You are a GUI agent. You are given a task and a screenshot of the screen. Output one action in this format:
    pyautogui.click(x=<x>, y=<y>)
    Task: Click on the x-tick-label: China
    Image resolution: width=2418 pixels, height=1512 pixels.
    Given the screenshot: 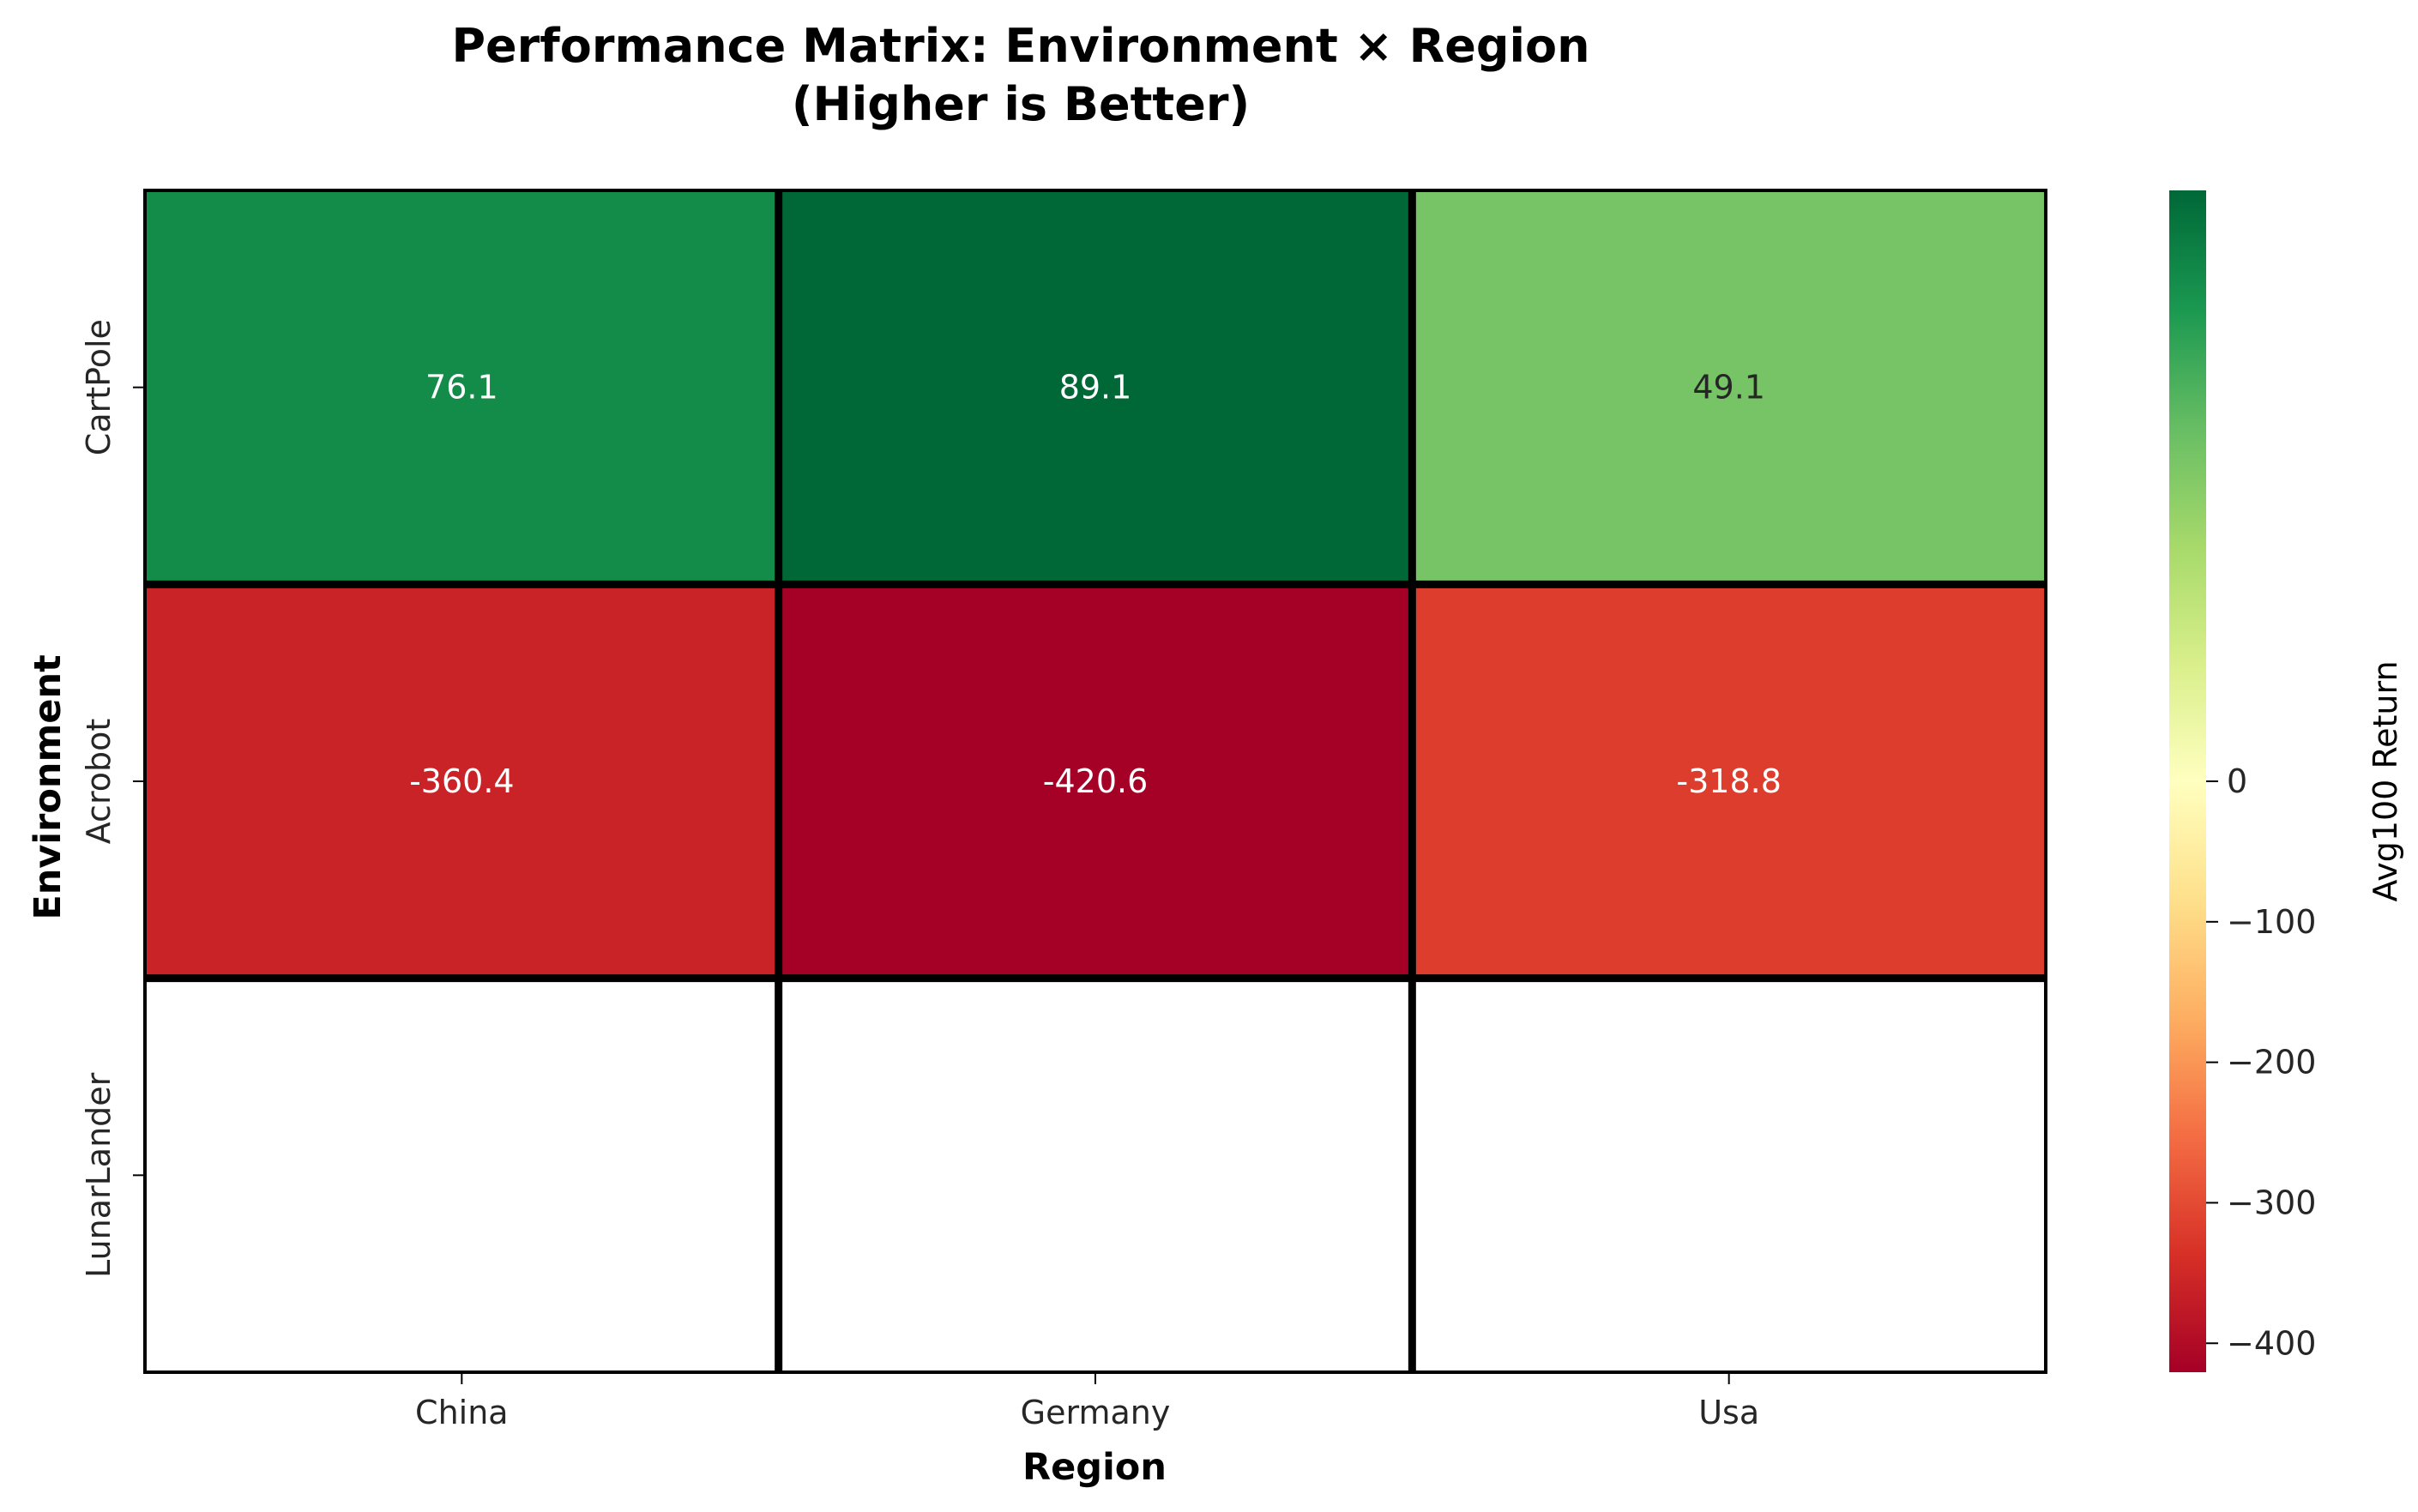 What is the action you would take?
    pyautogui.click(x=462, y=1412)
    